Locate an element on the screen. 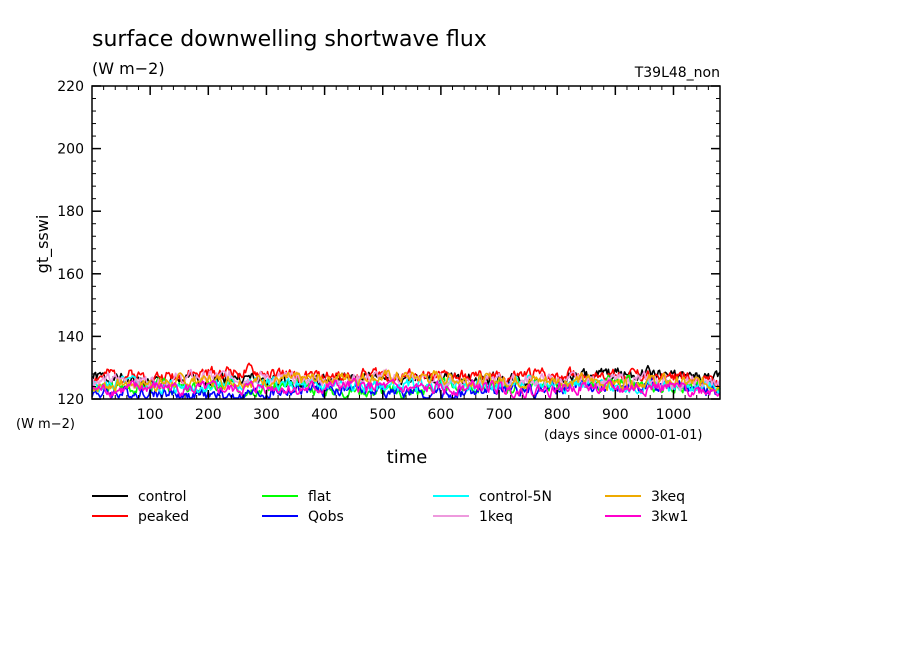 The image size is (904, 654). y-tick-label: 180 is located at coordinates (70, 212).